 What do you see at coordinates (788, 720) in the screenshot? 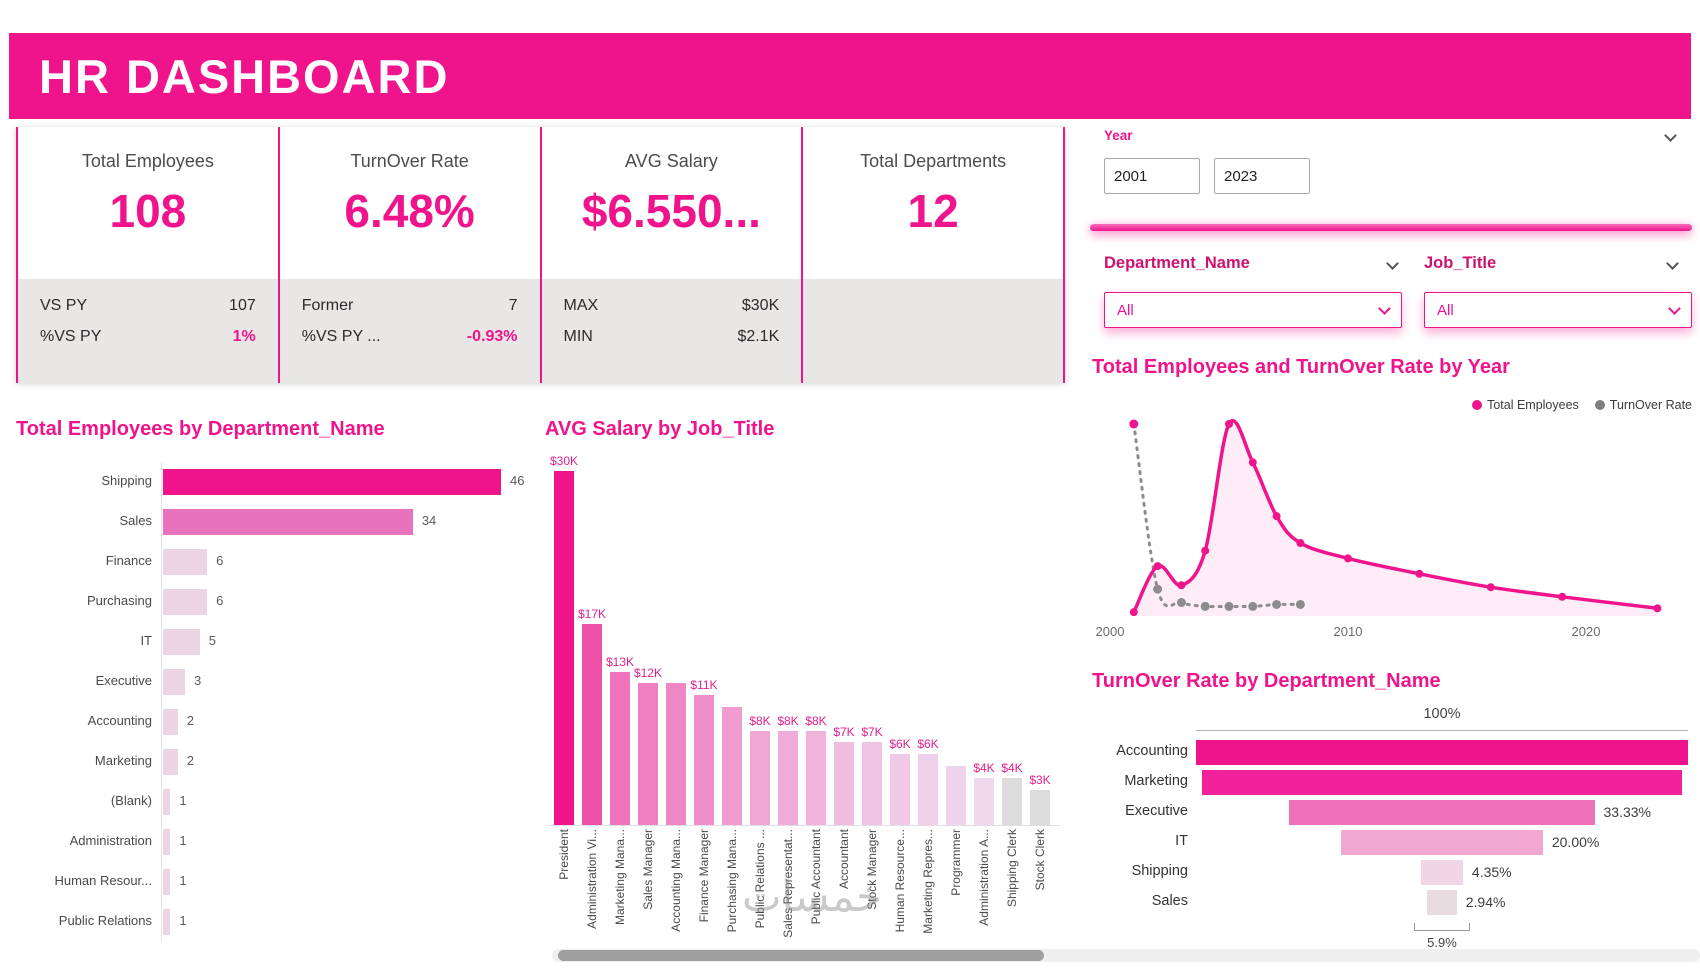
I see `bar-value-label: $8K` at bounding box center [788, 720].